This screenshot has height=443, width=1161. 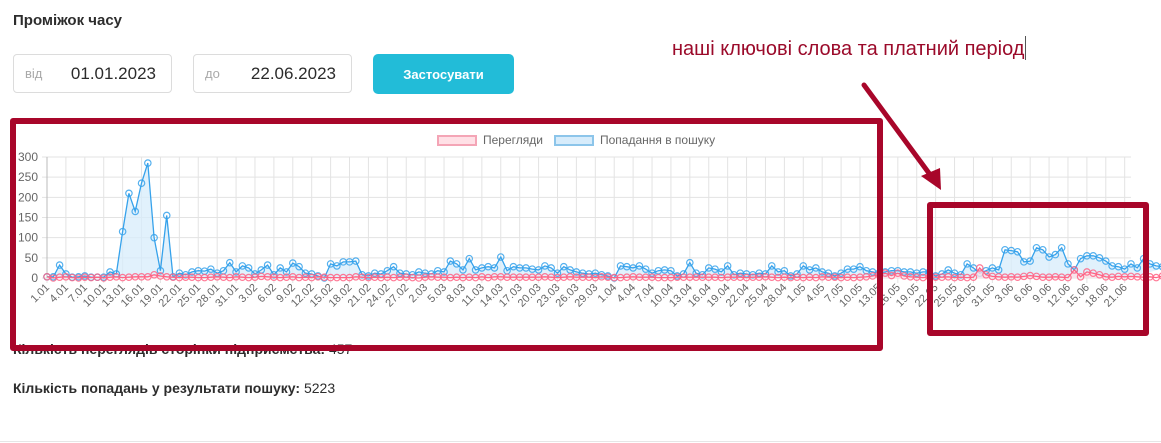 I want to click on date-to-field: до 22.06.2023, so click(x=272, y=73).